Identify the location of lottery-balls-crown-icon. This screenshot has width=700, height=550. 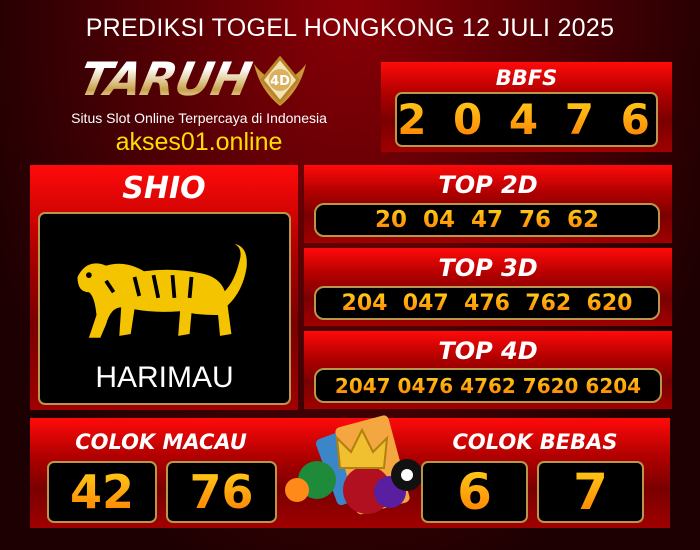
(354, 465).